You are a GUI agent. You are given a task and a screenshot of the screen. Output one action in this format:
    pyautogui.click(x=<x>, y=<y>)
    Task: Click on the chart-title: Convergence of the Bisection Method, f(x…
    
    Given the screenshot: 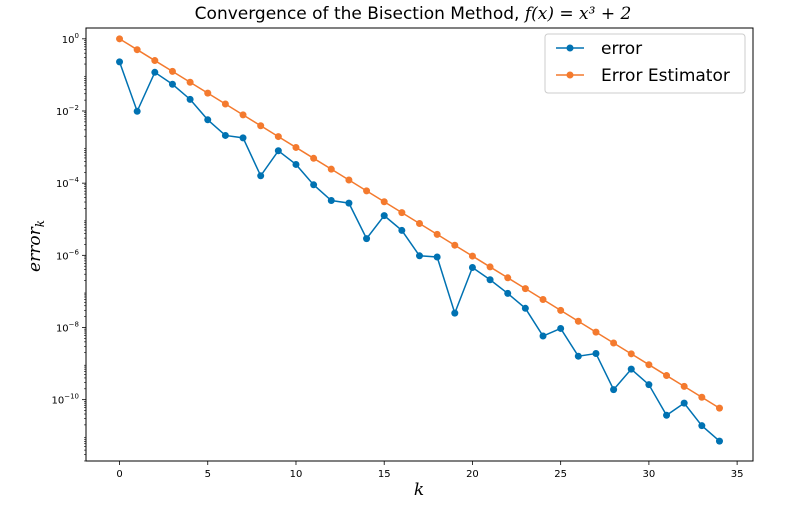 What is the action you would take?
    pyautogui.click(x=413, y=14)
    